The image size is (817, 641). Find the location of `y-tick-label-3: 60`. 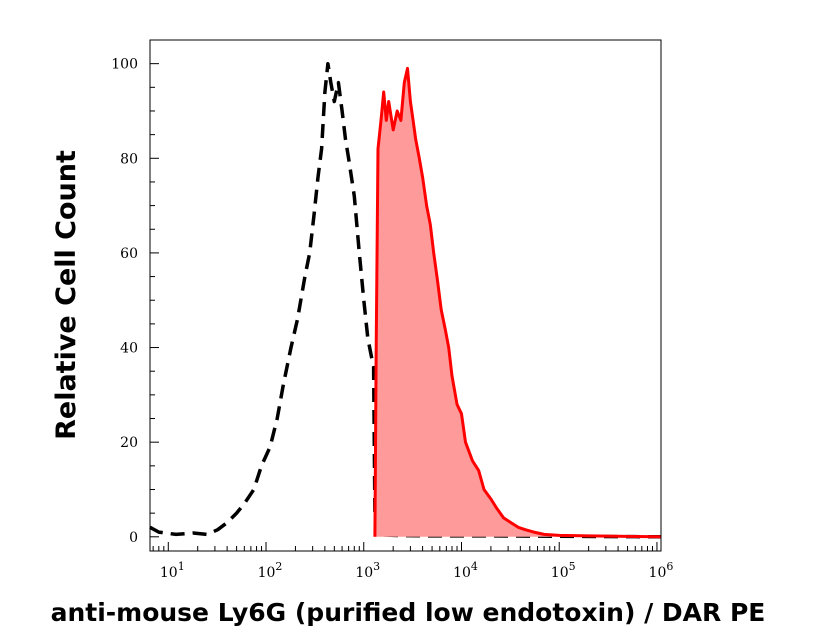

y-tick-label-3: 60 is located at coordinates (129, 254).